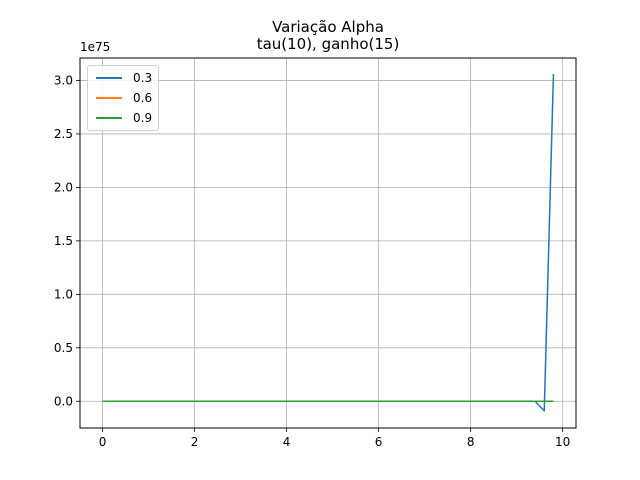 The width and height of the screenshot is (640, 480). I want to click on legend: 0.3 0.6 0.9, so click(123, 98).